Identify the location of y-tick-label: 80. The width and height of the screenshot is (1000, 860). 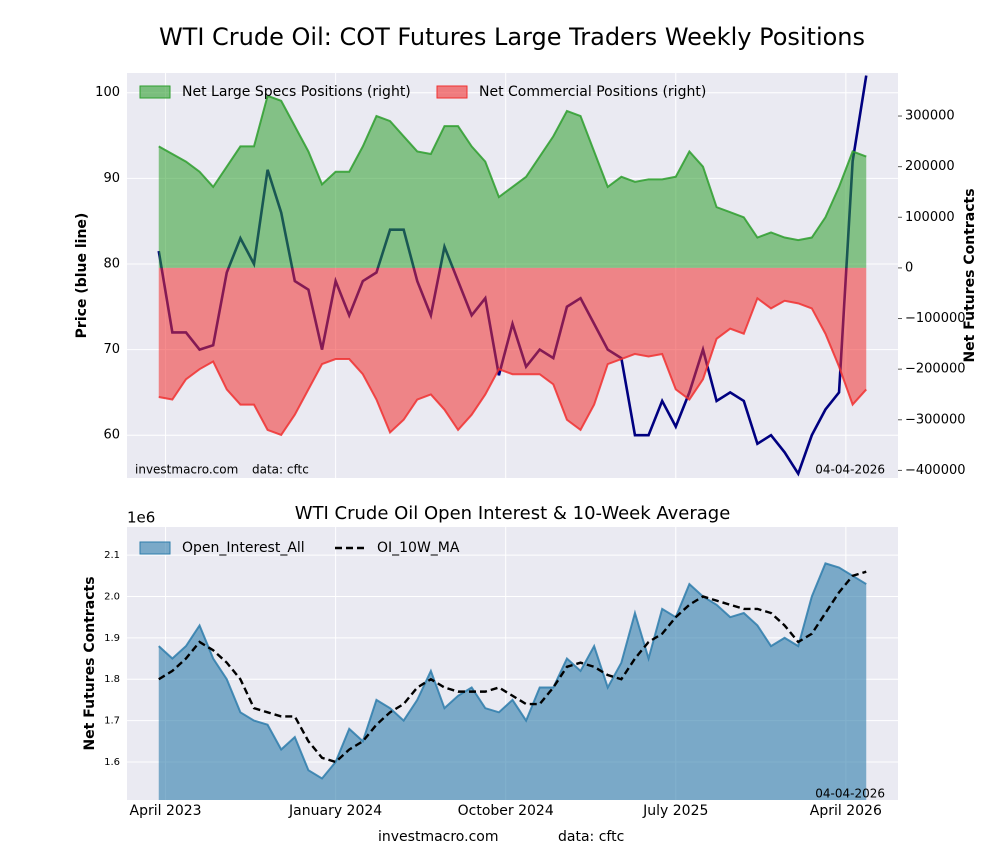
(111, 263).